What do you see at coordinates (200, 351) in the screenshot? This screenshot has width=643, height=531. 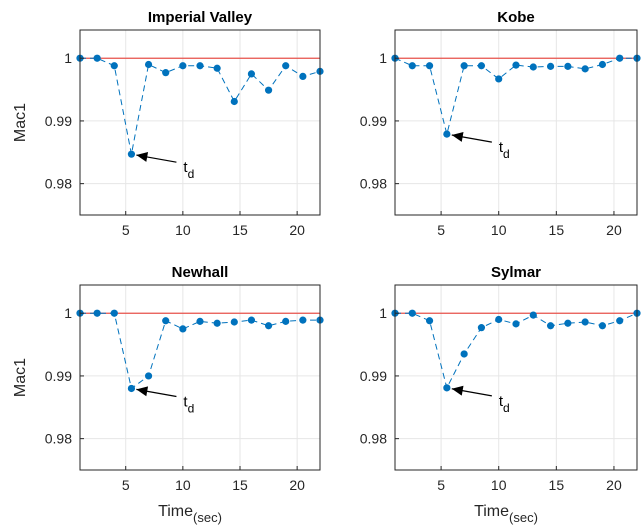 I see `series-line` at bounding box center [200, 351].